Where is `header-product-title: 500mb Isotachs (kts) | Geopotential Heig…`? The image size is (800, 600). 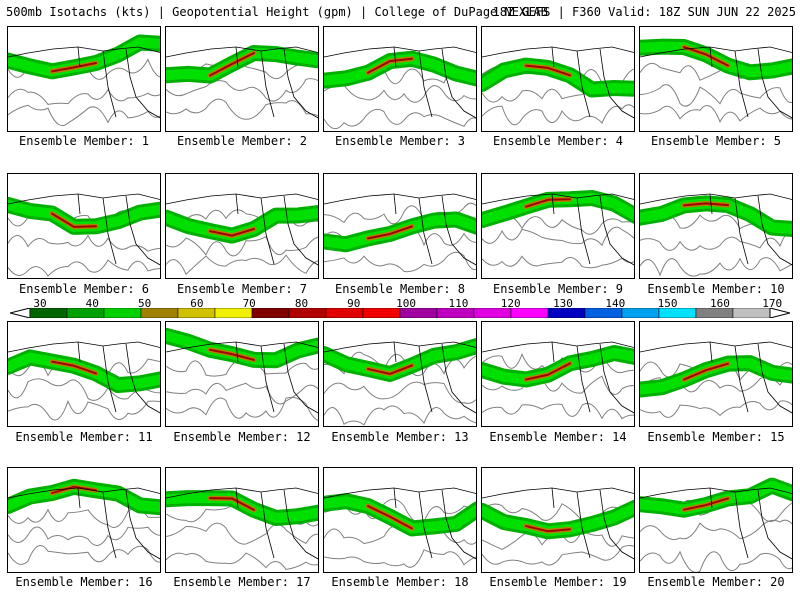 header-product-title: 500mb Isotachs (kts) | Geopotential Heig… is located at coordinates (277, 12).